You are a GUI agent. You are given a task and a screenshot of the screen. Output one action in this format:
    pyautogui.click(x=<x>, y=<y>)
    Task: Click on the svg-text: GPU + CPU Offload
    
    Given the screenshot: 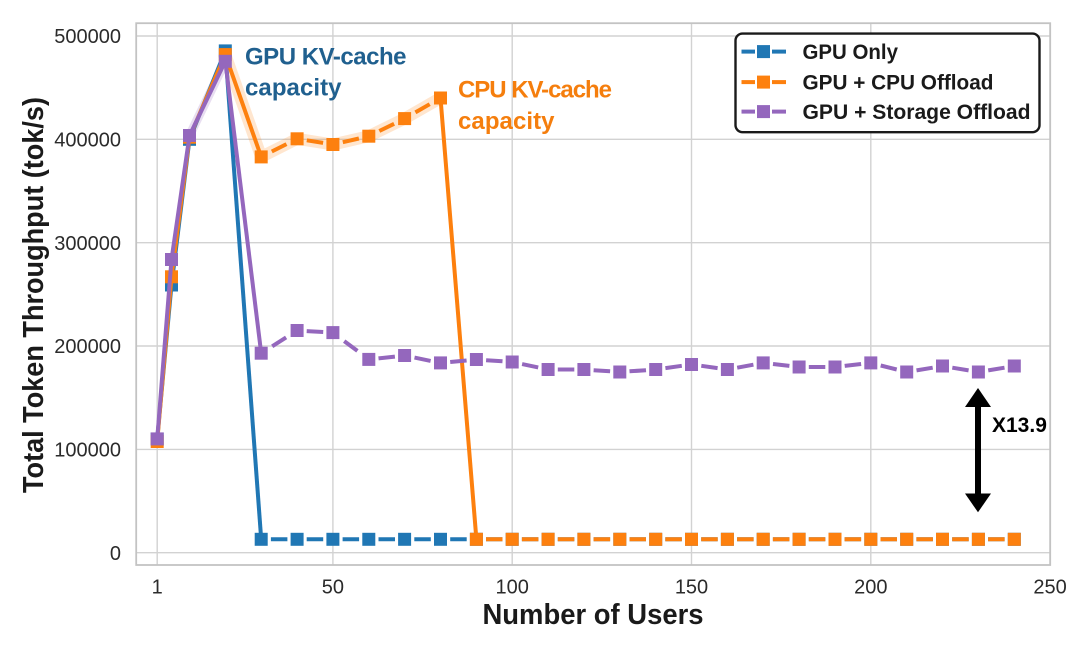 What is the action you would take?
    pyautogui.click(x=898, y=82)
    